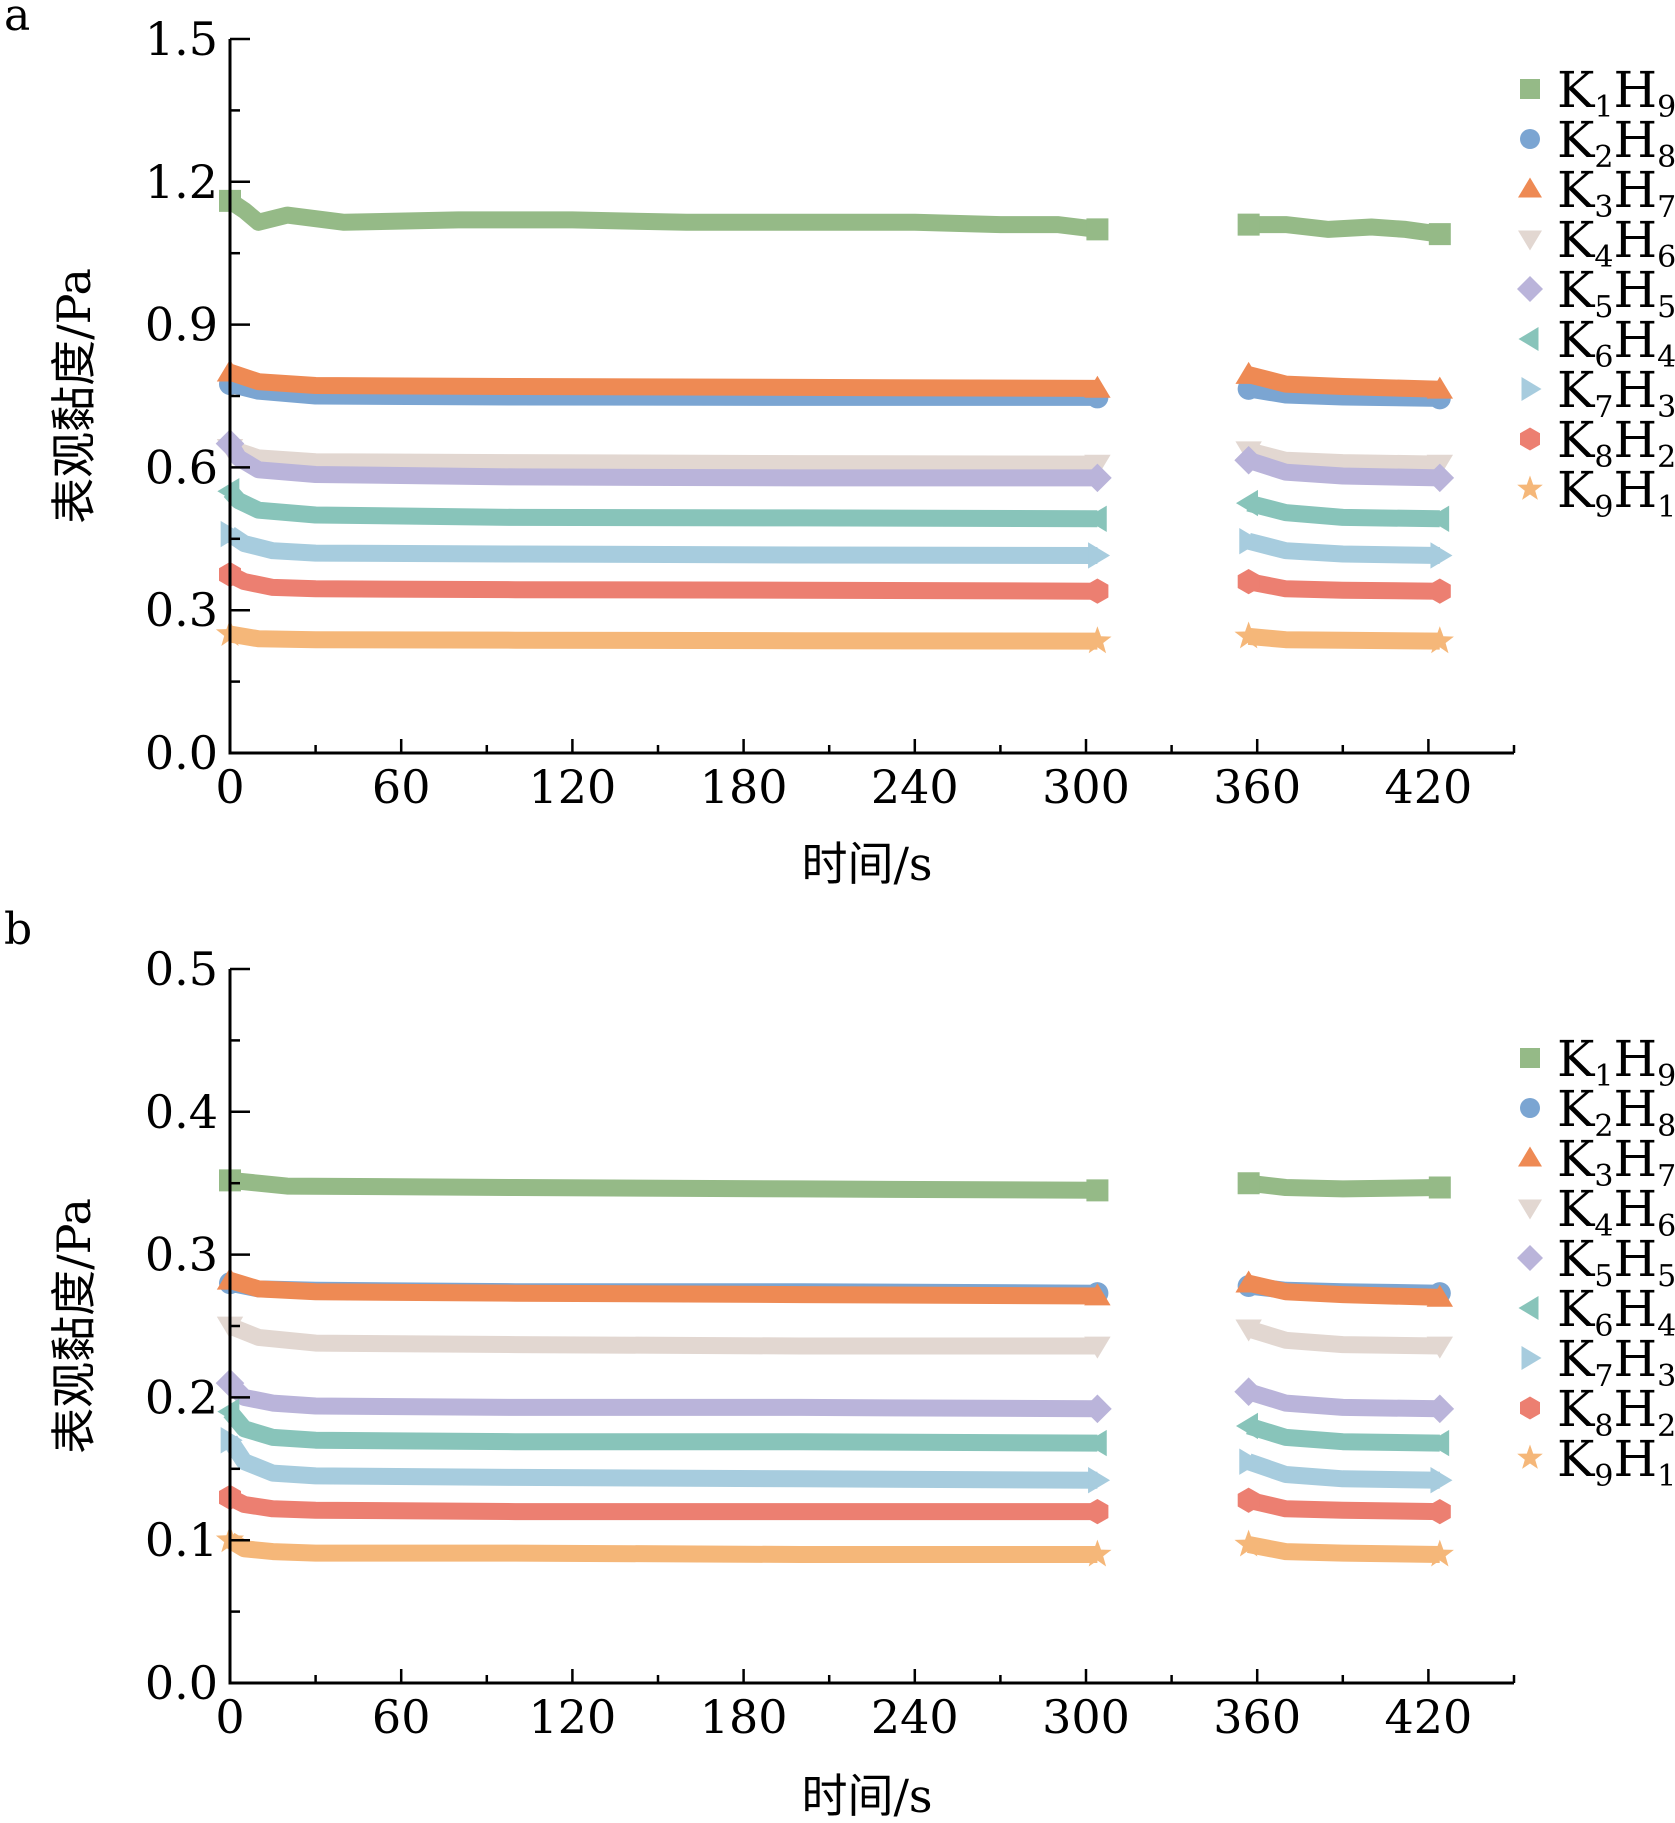 The image size is (1675, 1823). I want to click on series-K3H7, so click(835, 379).